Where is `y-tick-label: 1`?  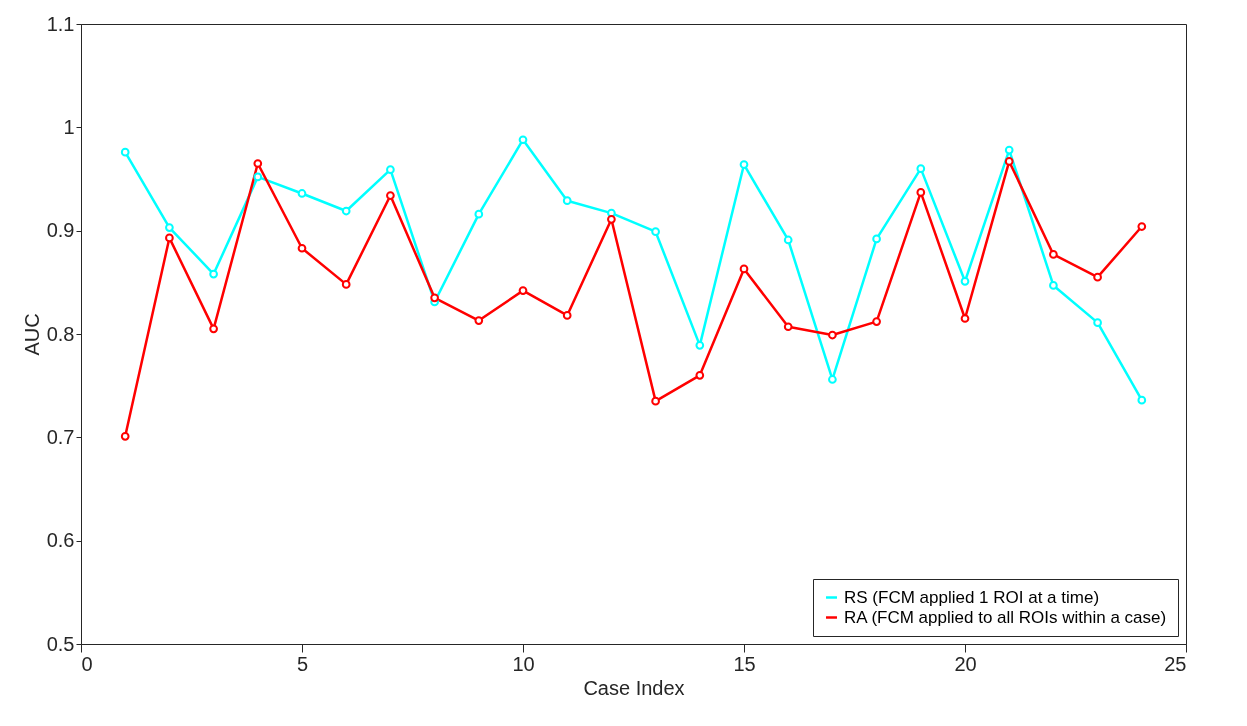 y-tick-label: 1 is located at coordinates (69, 126).